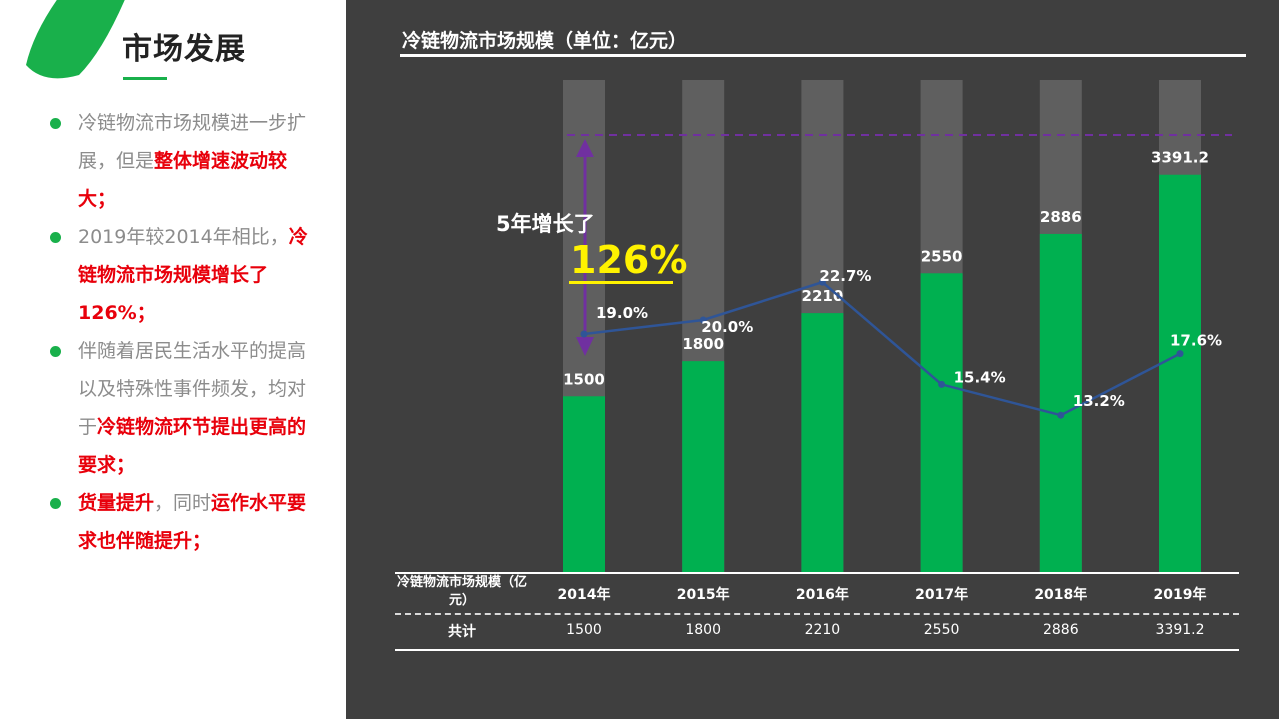 The width and height of the screenshot is (1279, 719). What do you see at coordinates (1196, 341) in the screenshot?
I see `growth-rate-label: 17.6%` at bounding box center [1196, 341].